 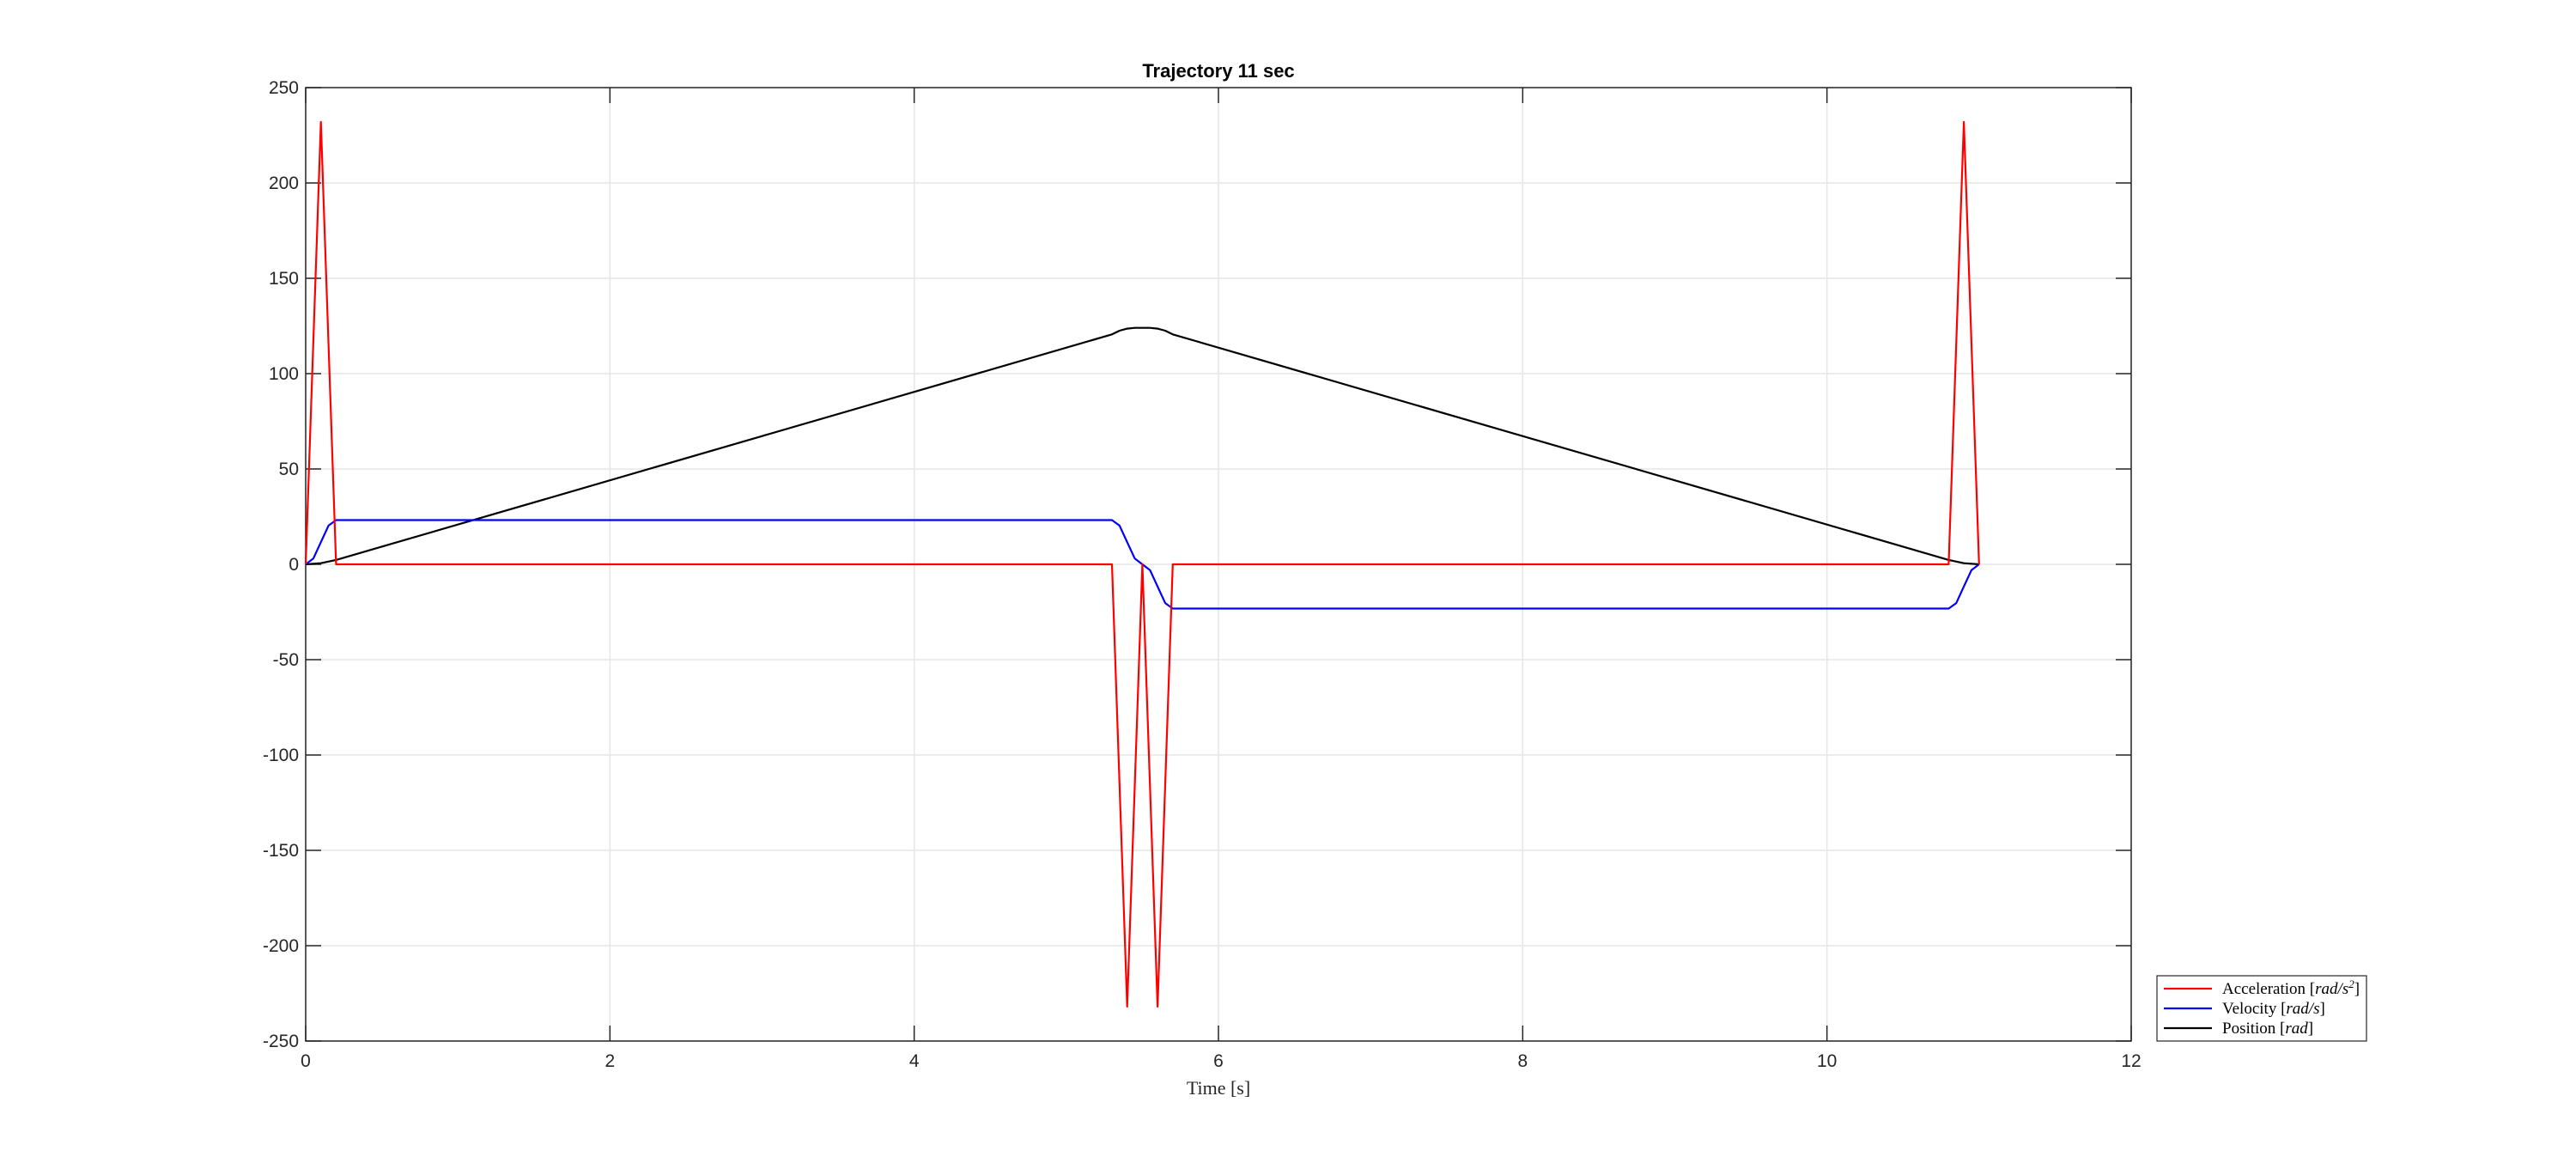 I want to click on series-line-position, so click(x=1142, y=446).